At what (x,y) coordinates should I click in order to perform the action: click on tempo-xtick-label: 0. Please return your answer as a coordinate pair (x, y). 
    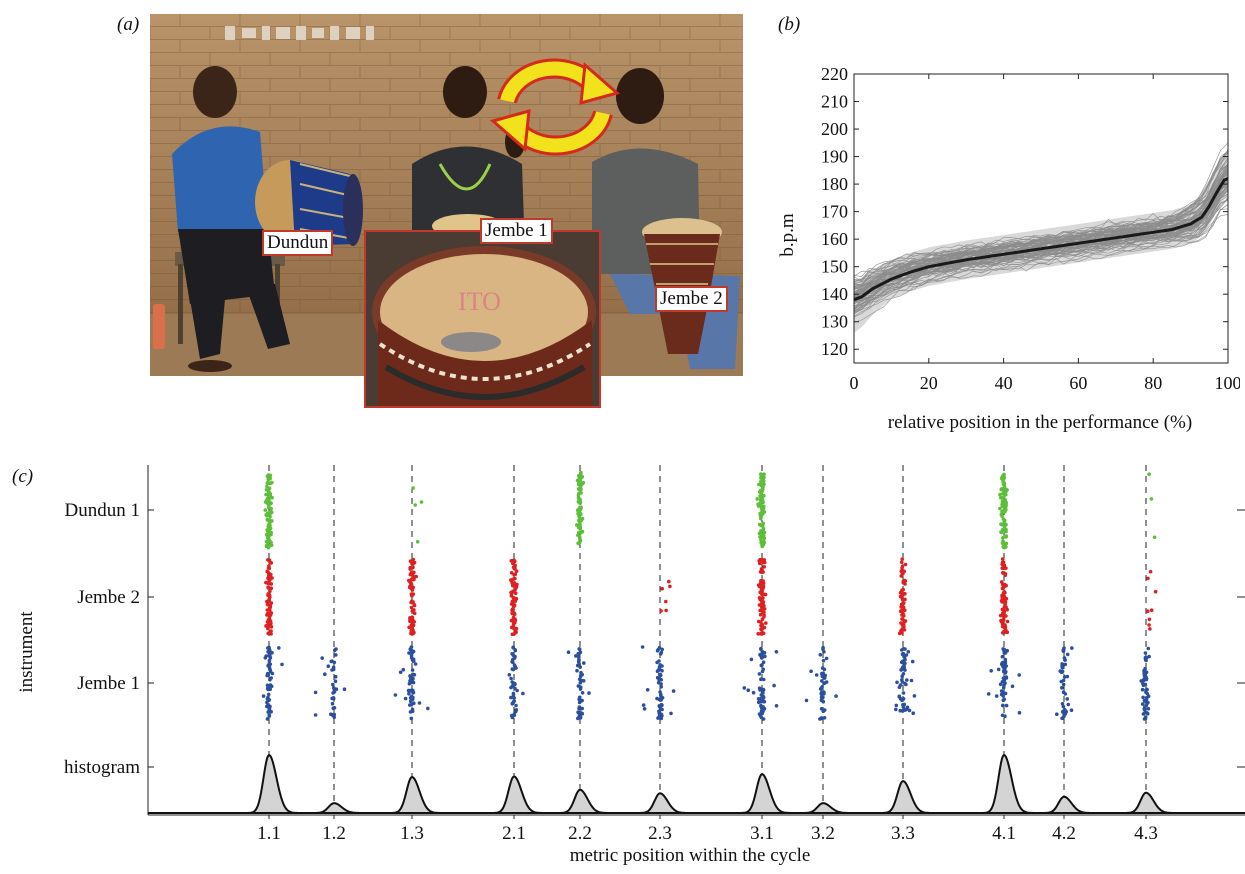
    Looking at the image, I should click on (854, 383).